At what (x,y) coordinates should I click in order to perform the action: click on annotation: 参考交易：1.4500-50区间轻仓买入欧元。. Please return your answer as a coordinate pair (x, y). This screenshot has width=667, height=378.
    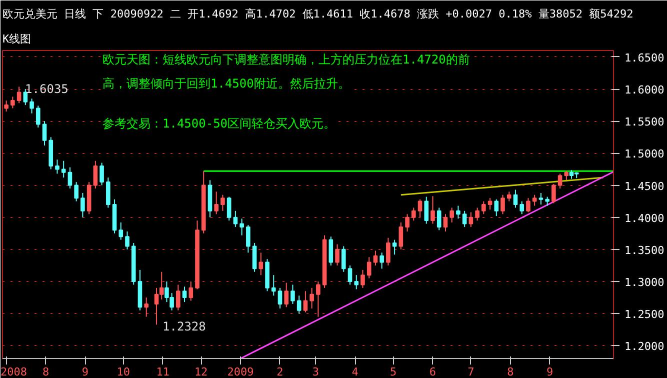
    Looking at the image, I should click on (219, 123).